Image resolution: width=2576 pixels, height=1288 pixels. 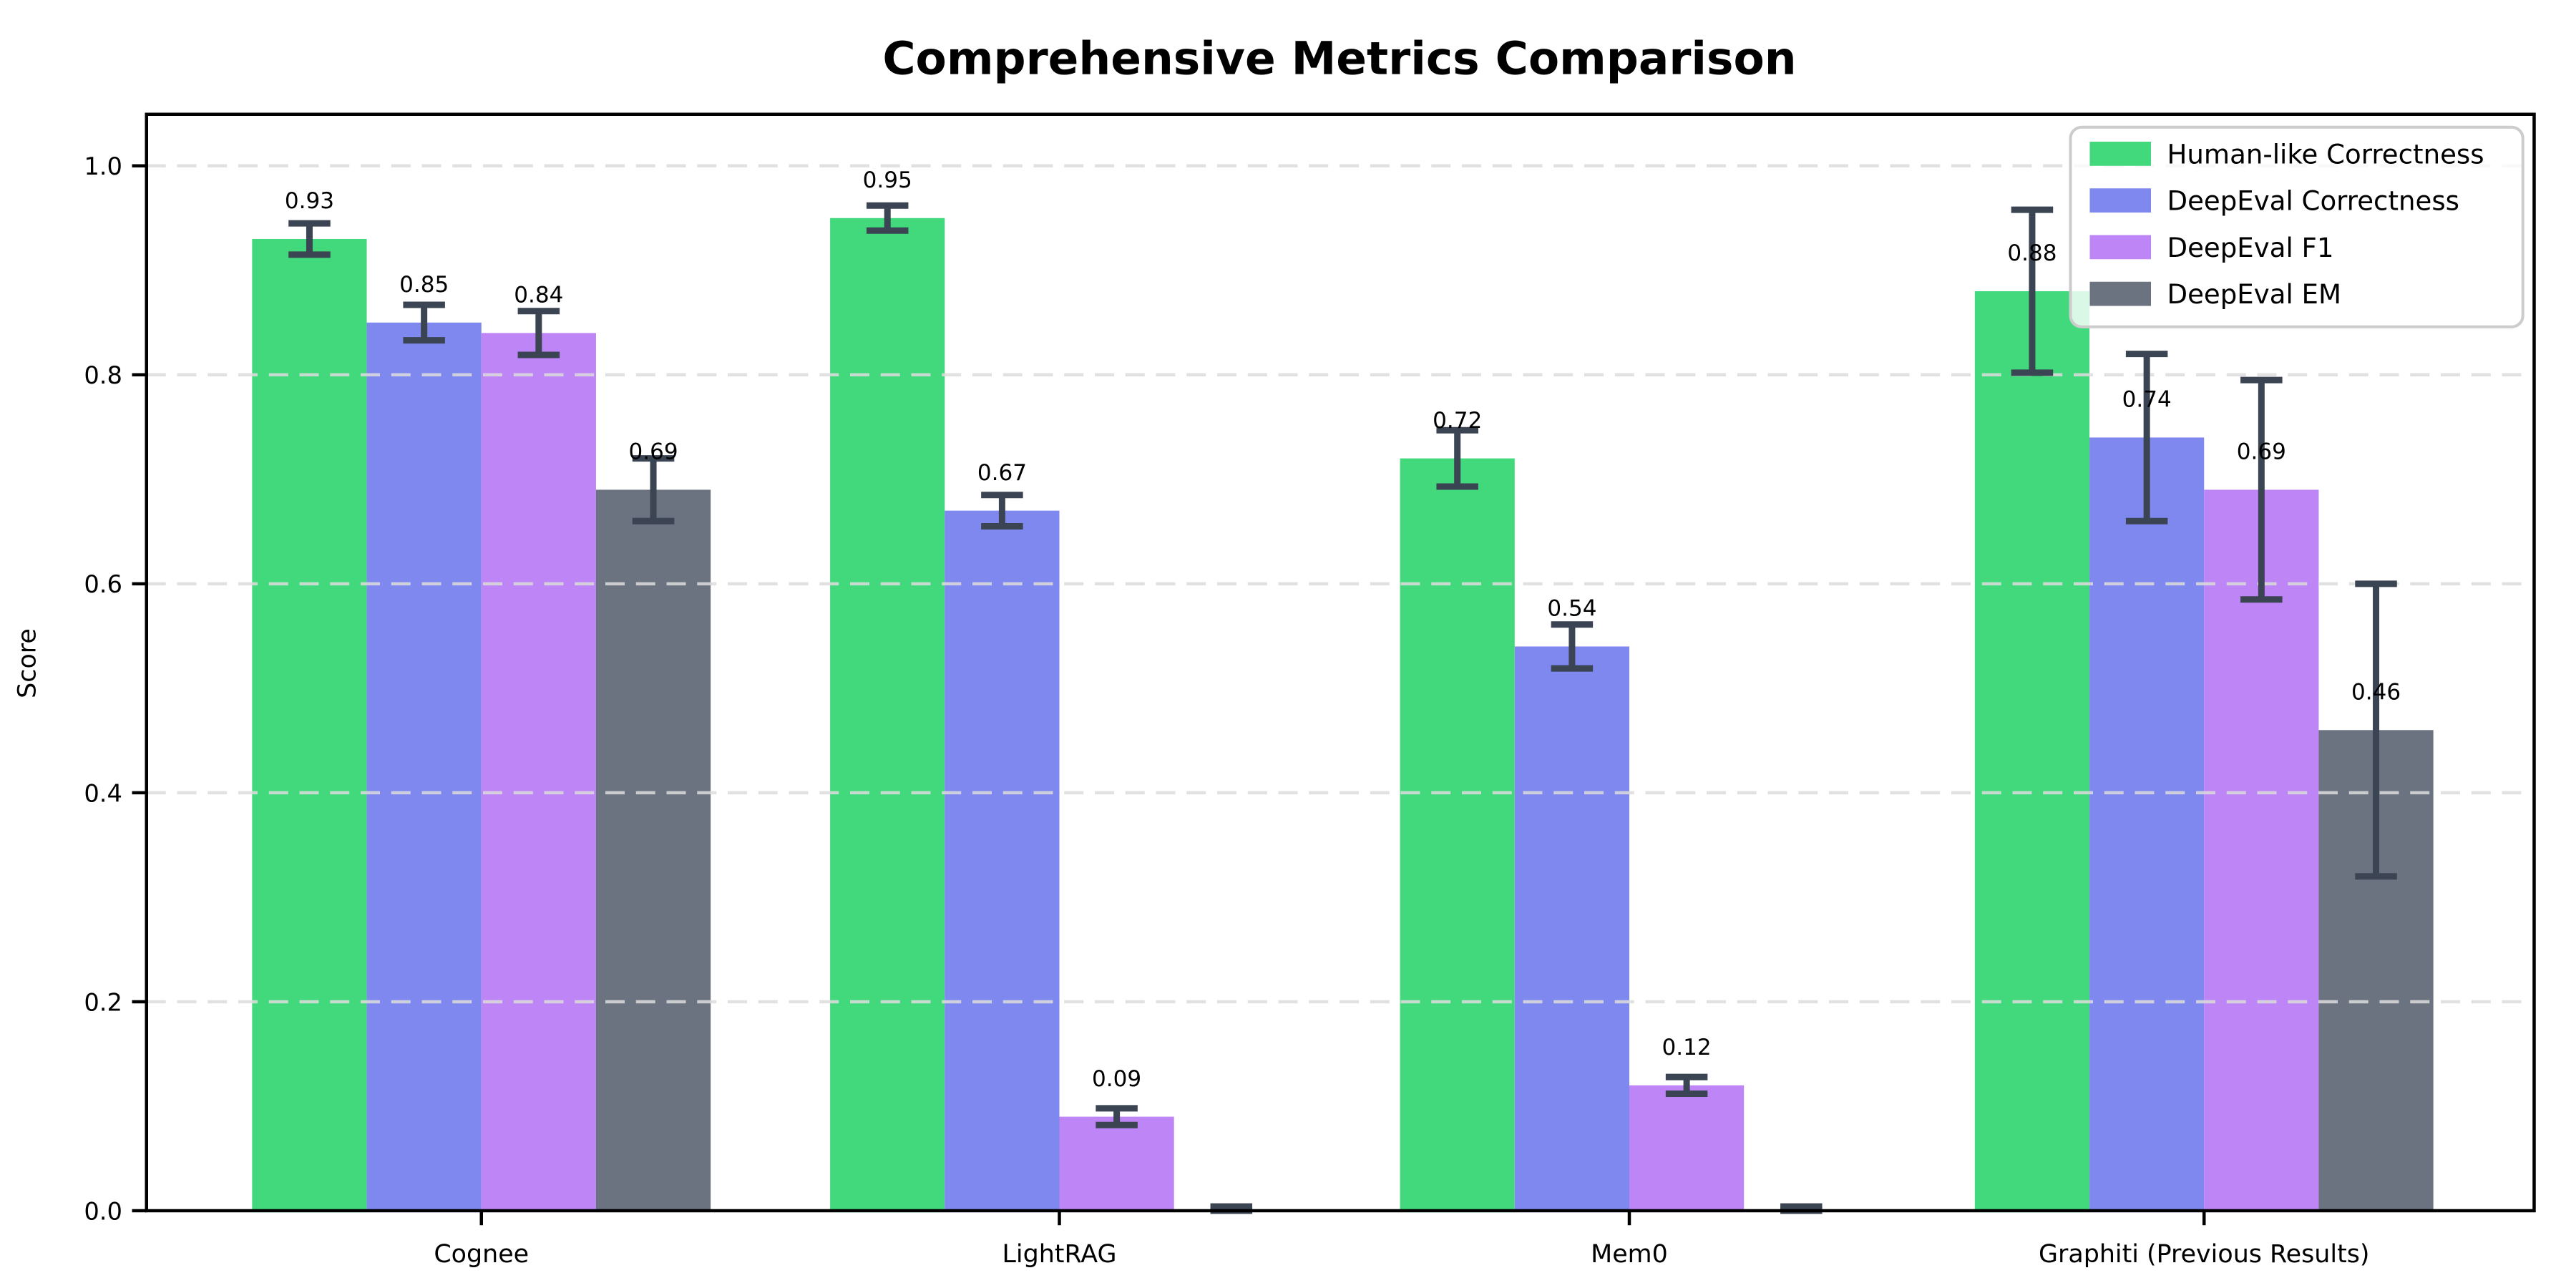 What do you see at coordinates (1059, 1254) in the screenshot?
I see `x-tick-label: LightRAG` at bounding box center [1059, 1254].